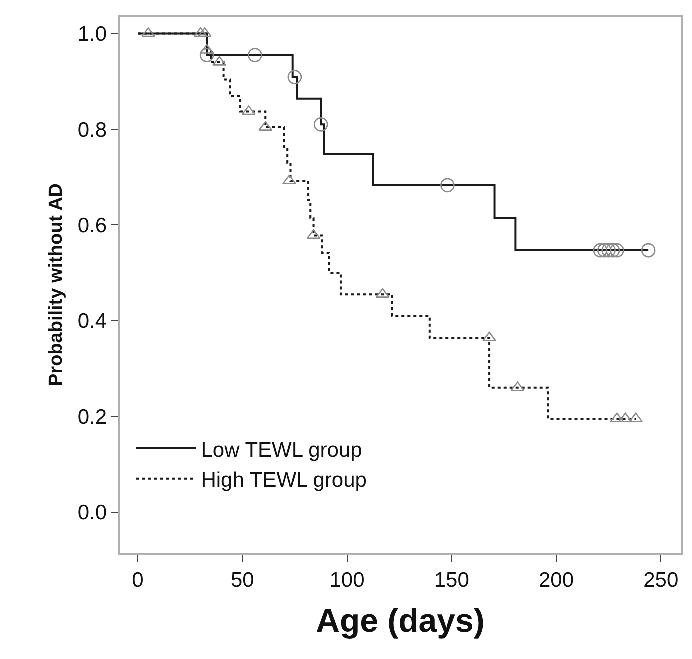 Image resolution: width=692 pixels, height=659 pixels. Describe the element at coordinates (93, 34) in the screenshot. I see `y-tick-label: 1.0` at that location.